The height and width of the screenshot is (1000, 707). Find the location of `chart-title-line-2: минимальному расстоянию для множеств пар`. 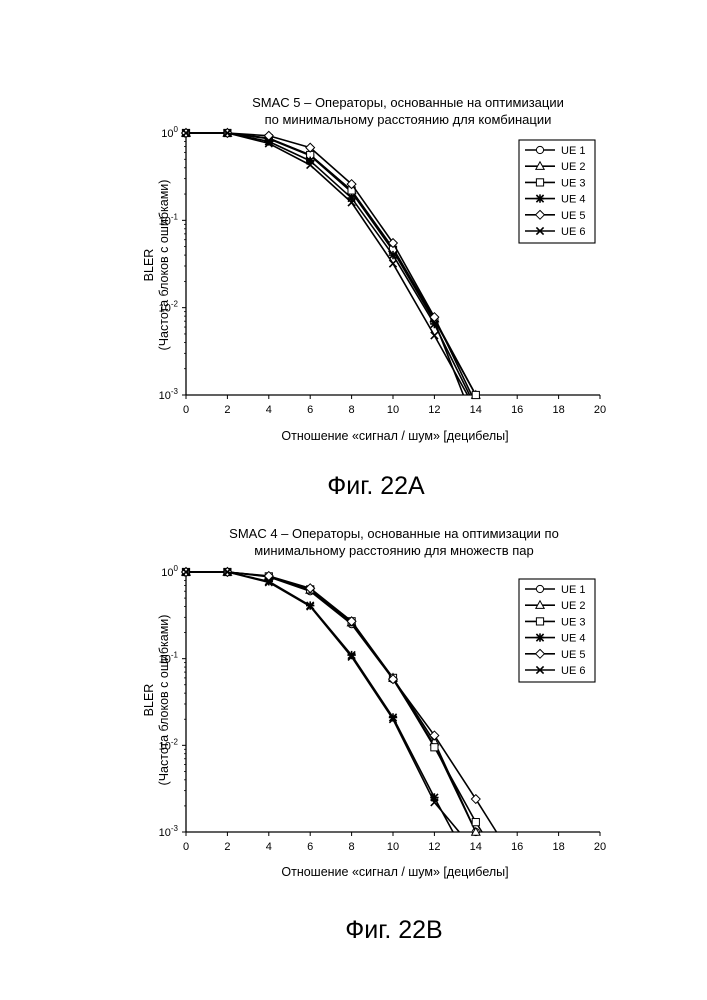

chart-title-line-2: минимальному расстоянию для множеств пар is located at coordinates (394, 550).